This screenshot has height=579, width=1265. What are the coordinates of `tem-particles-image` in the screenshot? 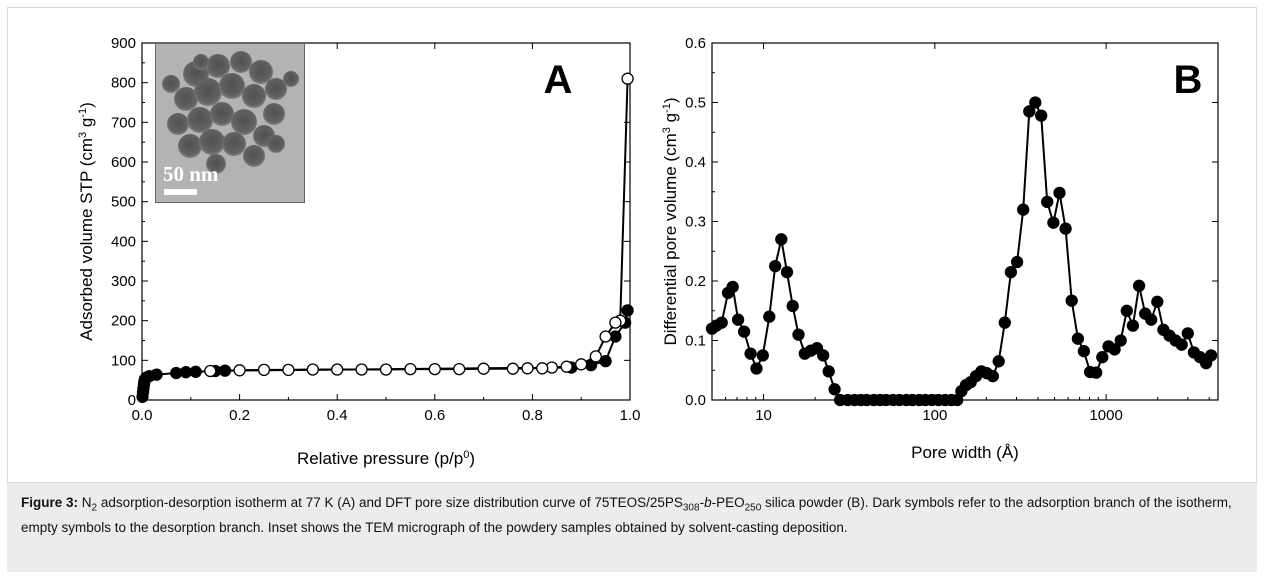 It's located at (230, 123).